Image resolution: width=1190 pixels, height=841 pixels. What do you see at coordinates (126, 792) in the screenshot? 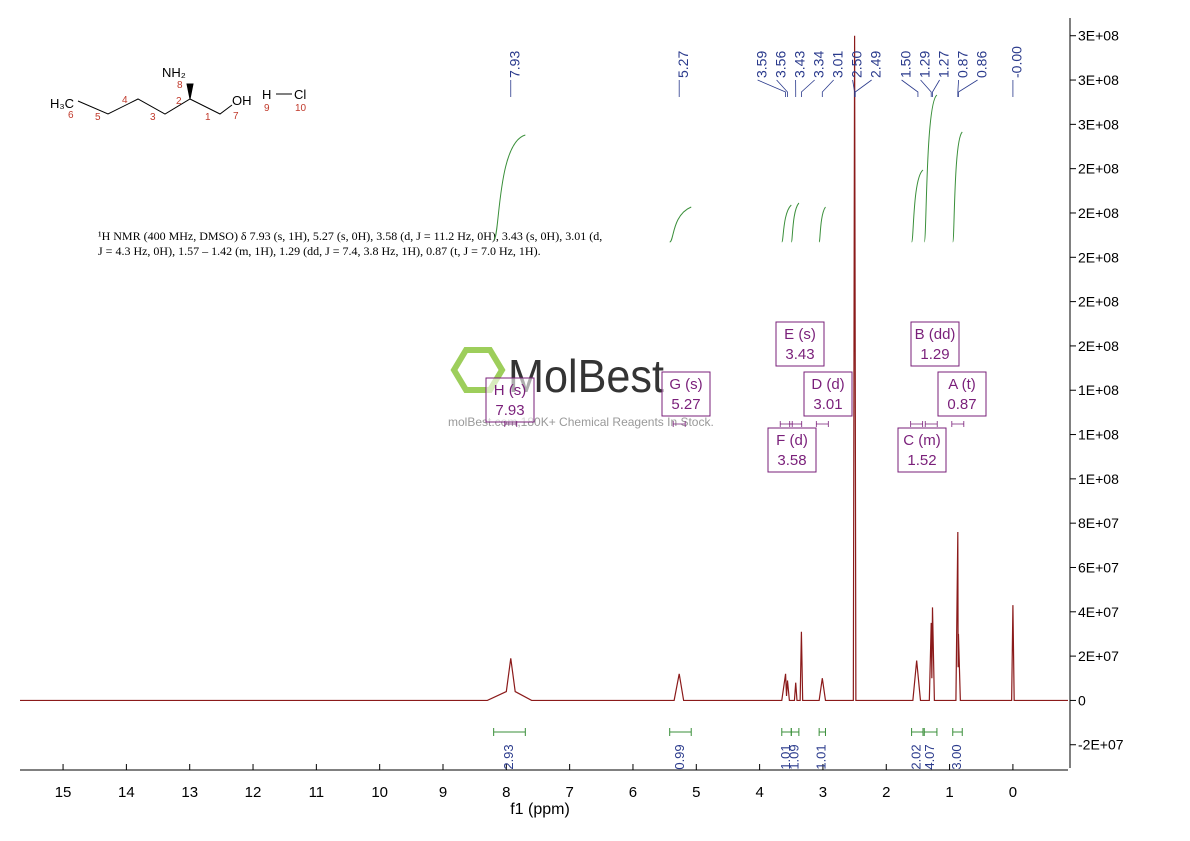
I see `x-tick-label: 14` at bounding box center [126, 792].